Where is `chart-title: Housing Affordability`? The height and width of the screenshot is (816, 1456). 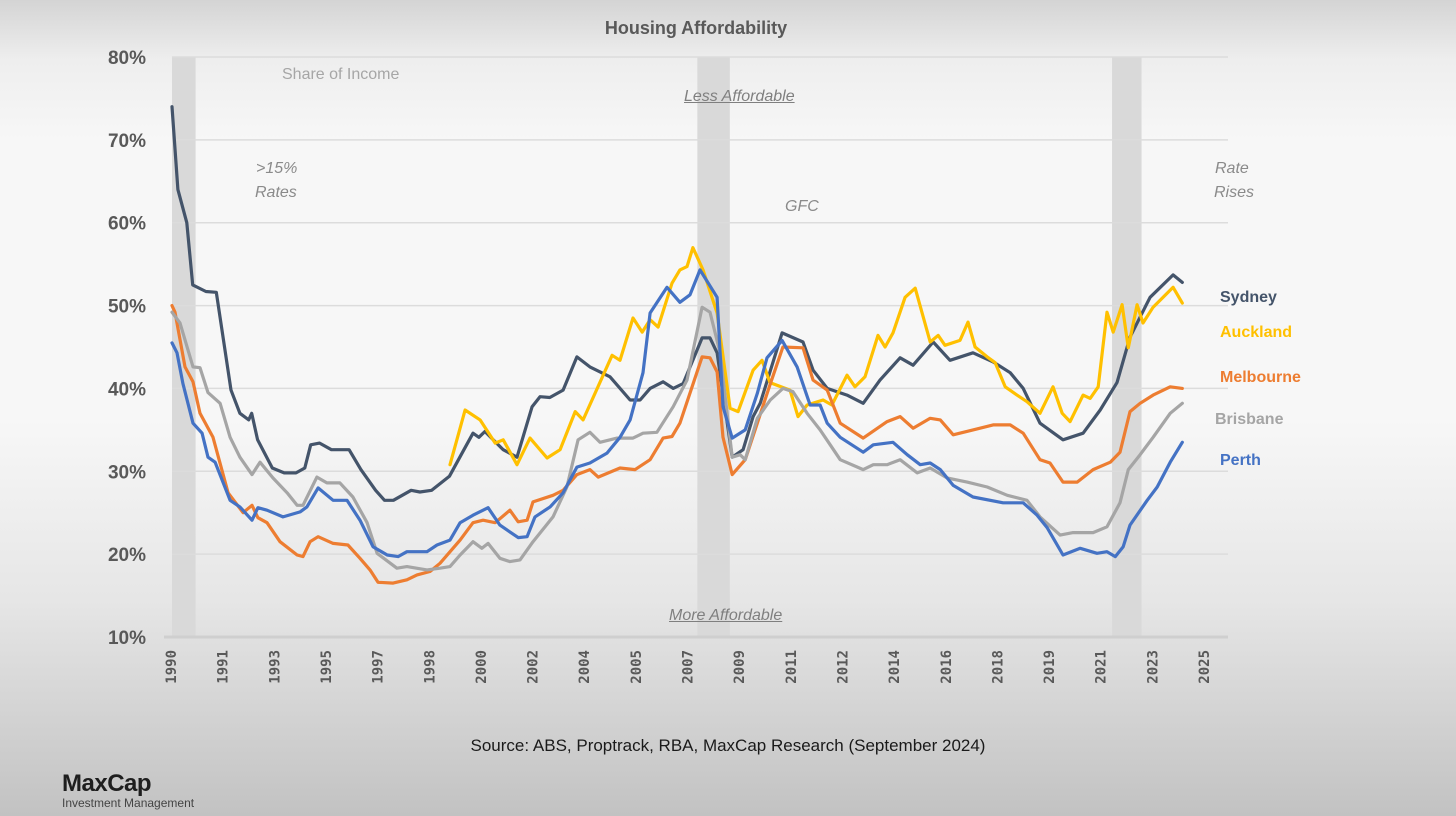
chart-title: Housing Affordability is located at coordinates (696, 28).